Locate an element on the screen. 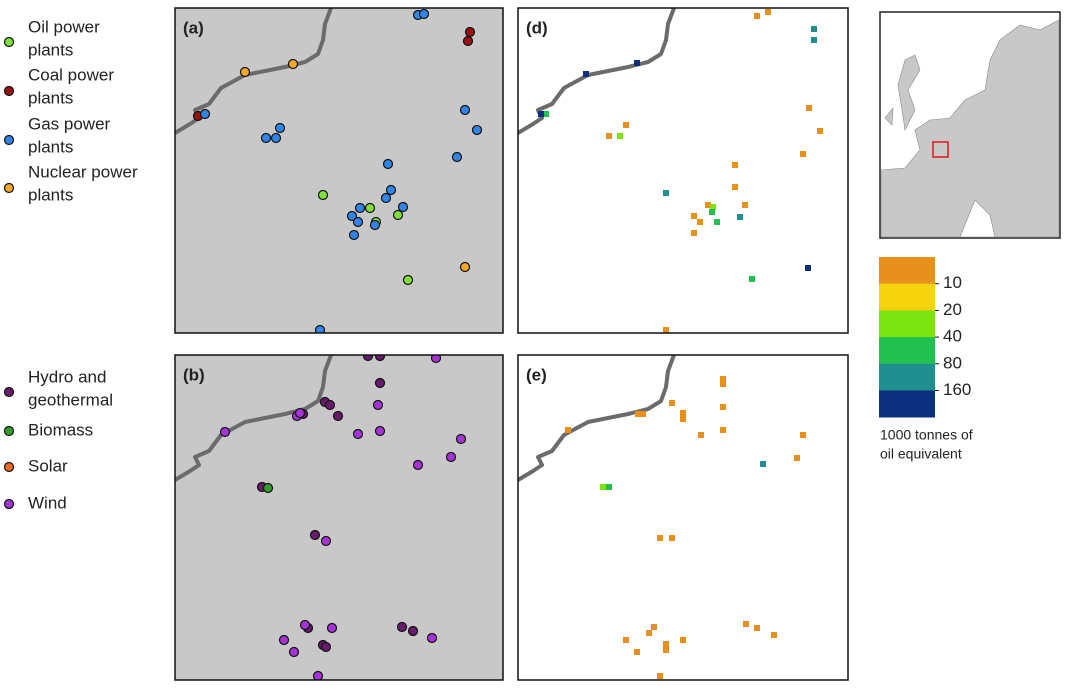 The height and width of the screenshot is (697, 1067). colorbar-label: 160 is located at coordinates (957, 389).